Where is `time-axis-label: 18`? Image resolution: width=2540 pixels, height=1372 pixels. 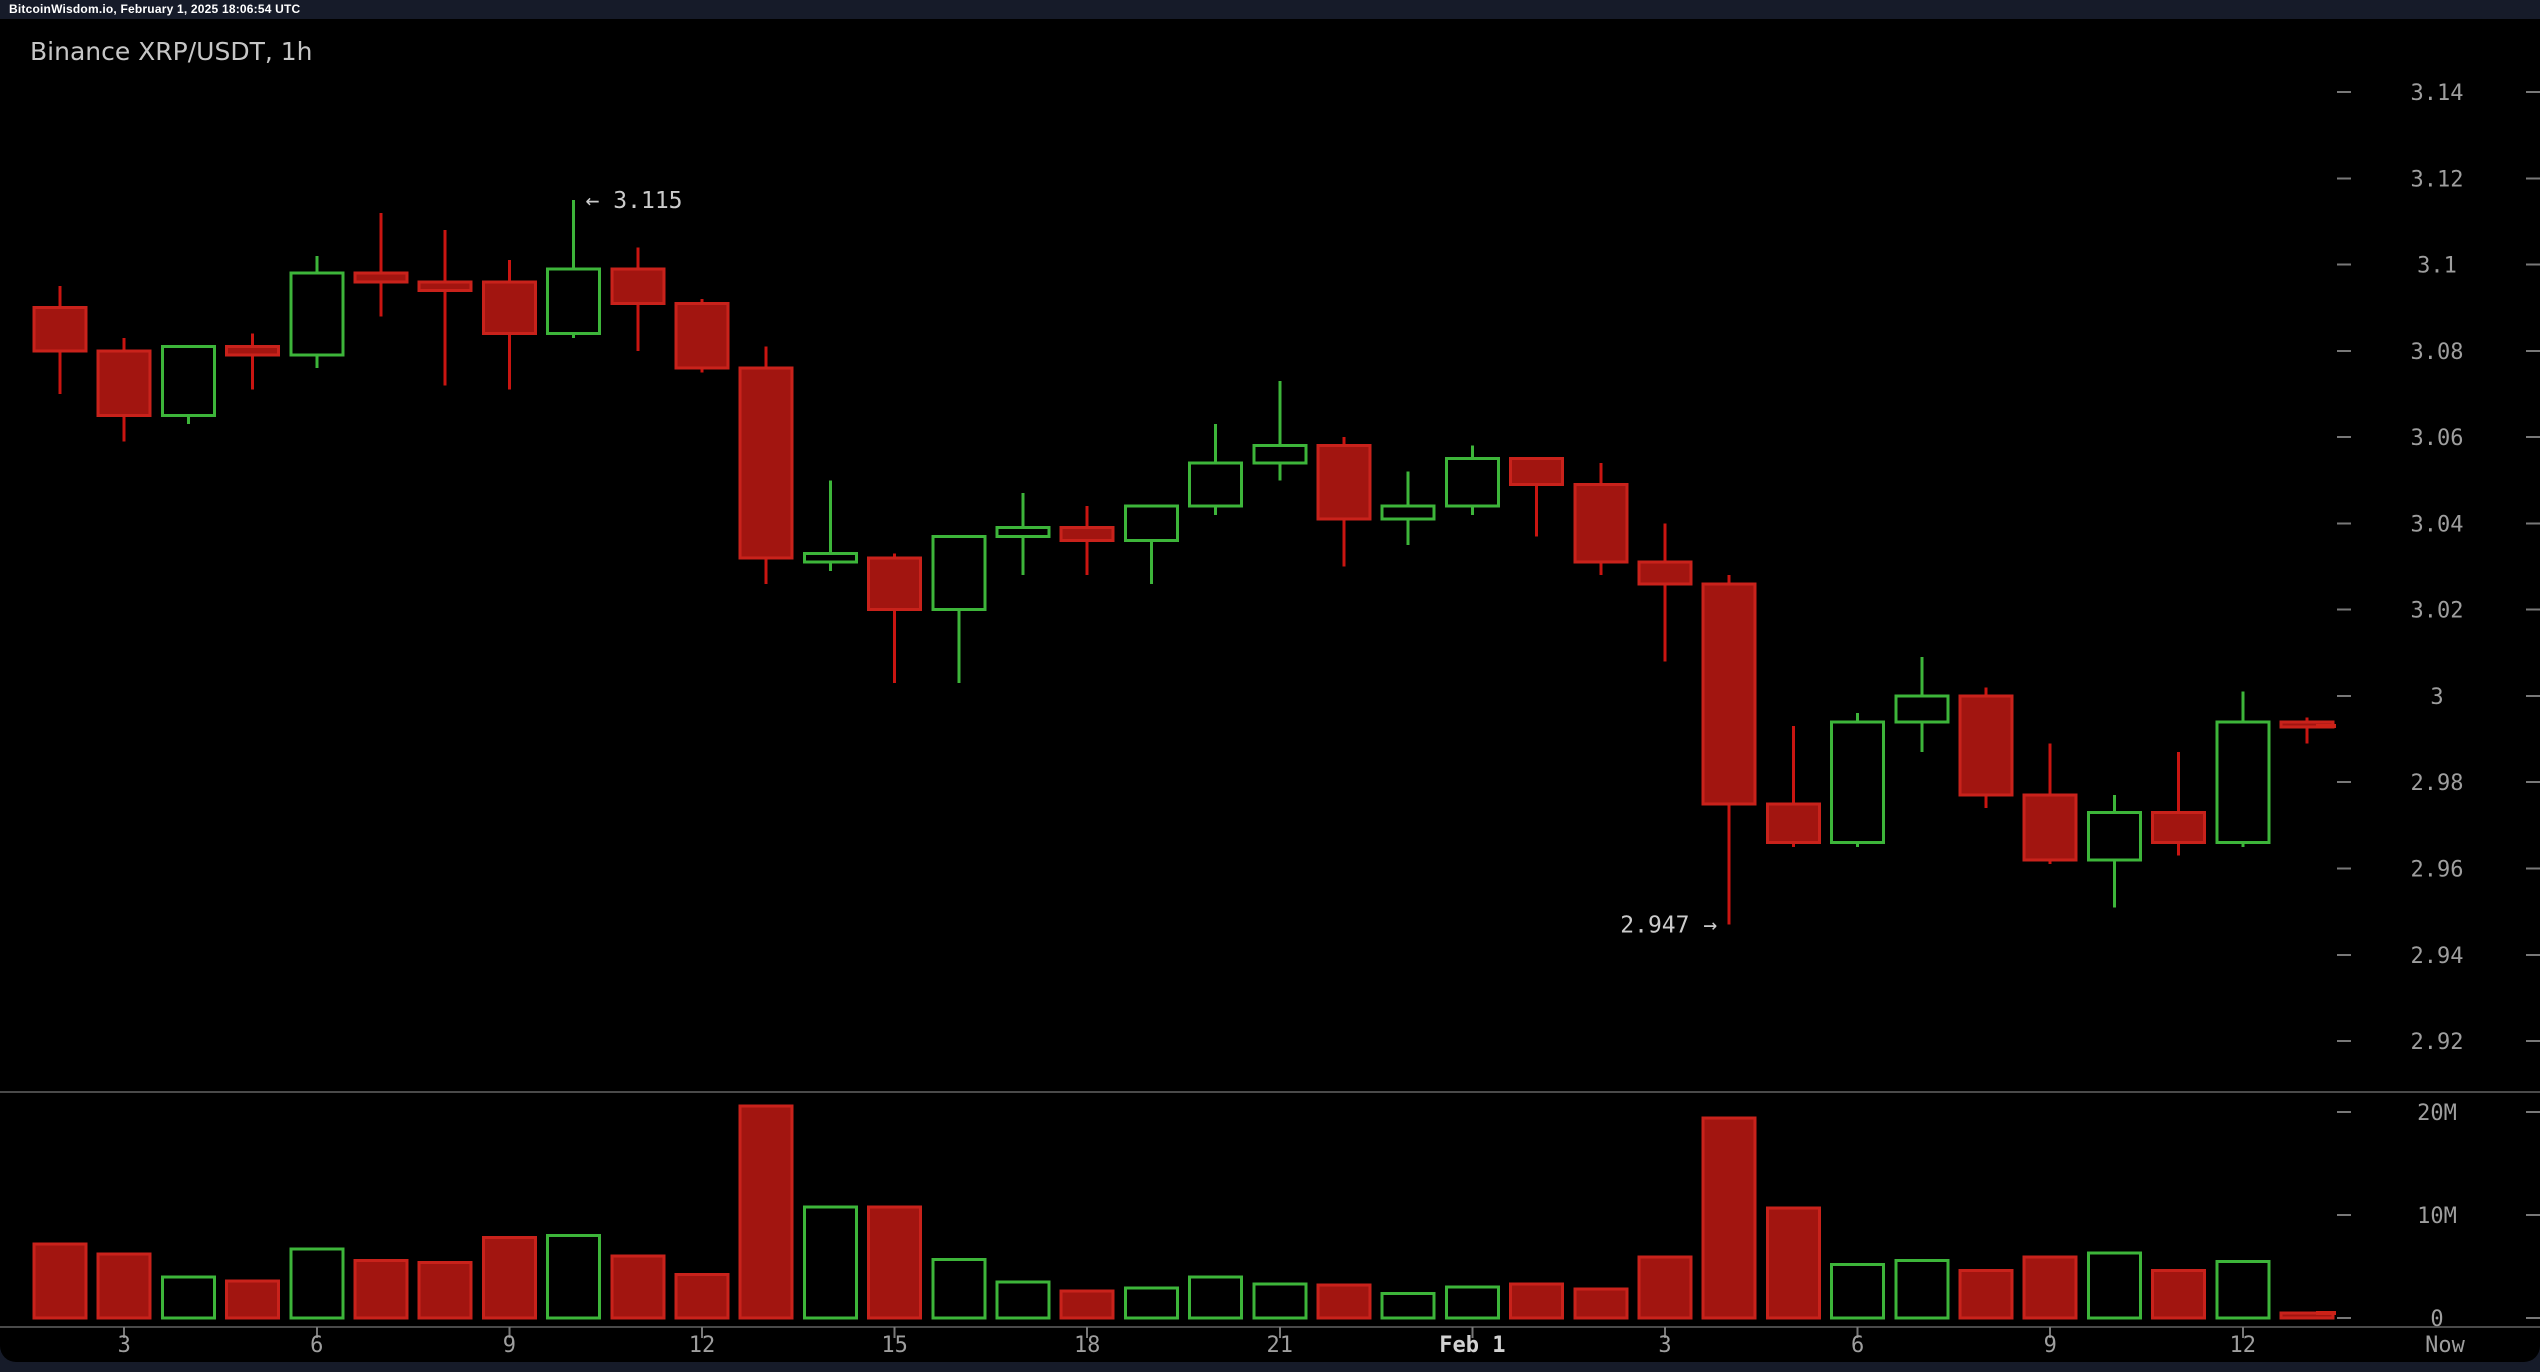 time-axis-label: 18 is located at coordinates (1087, 1345).